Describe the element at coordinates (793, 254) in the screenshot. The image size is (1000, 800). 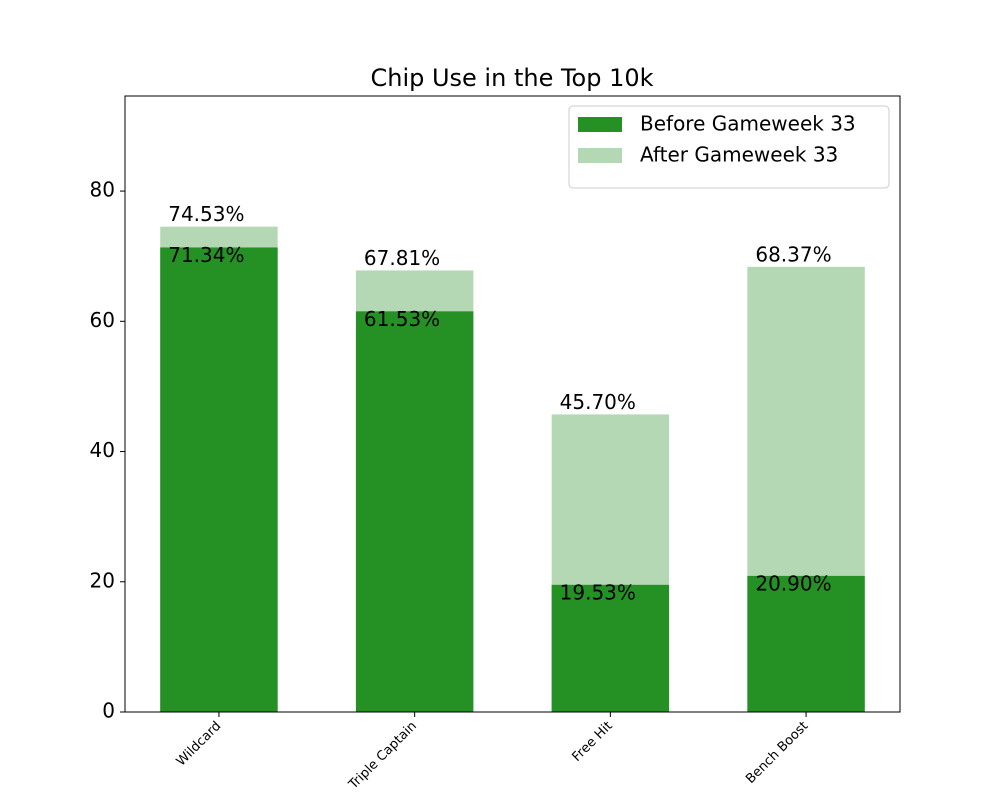
I see `data-label: 68.37%` at that location.